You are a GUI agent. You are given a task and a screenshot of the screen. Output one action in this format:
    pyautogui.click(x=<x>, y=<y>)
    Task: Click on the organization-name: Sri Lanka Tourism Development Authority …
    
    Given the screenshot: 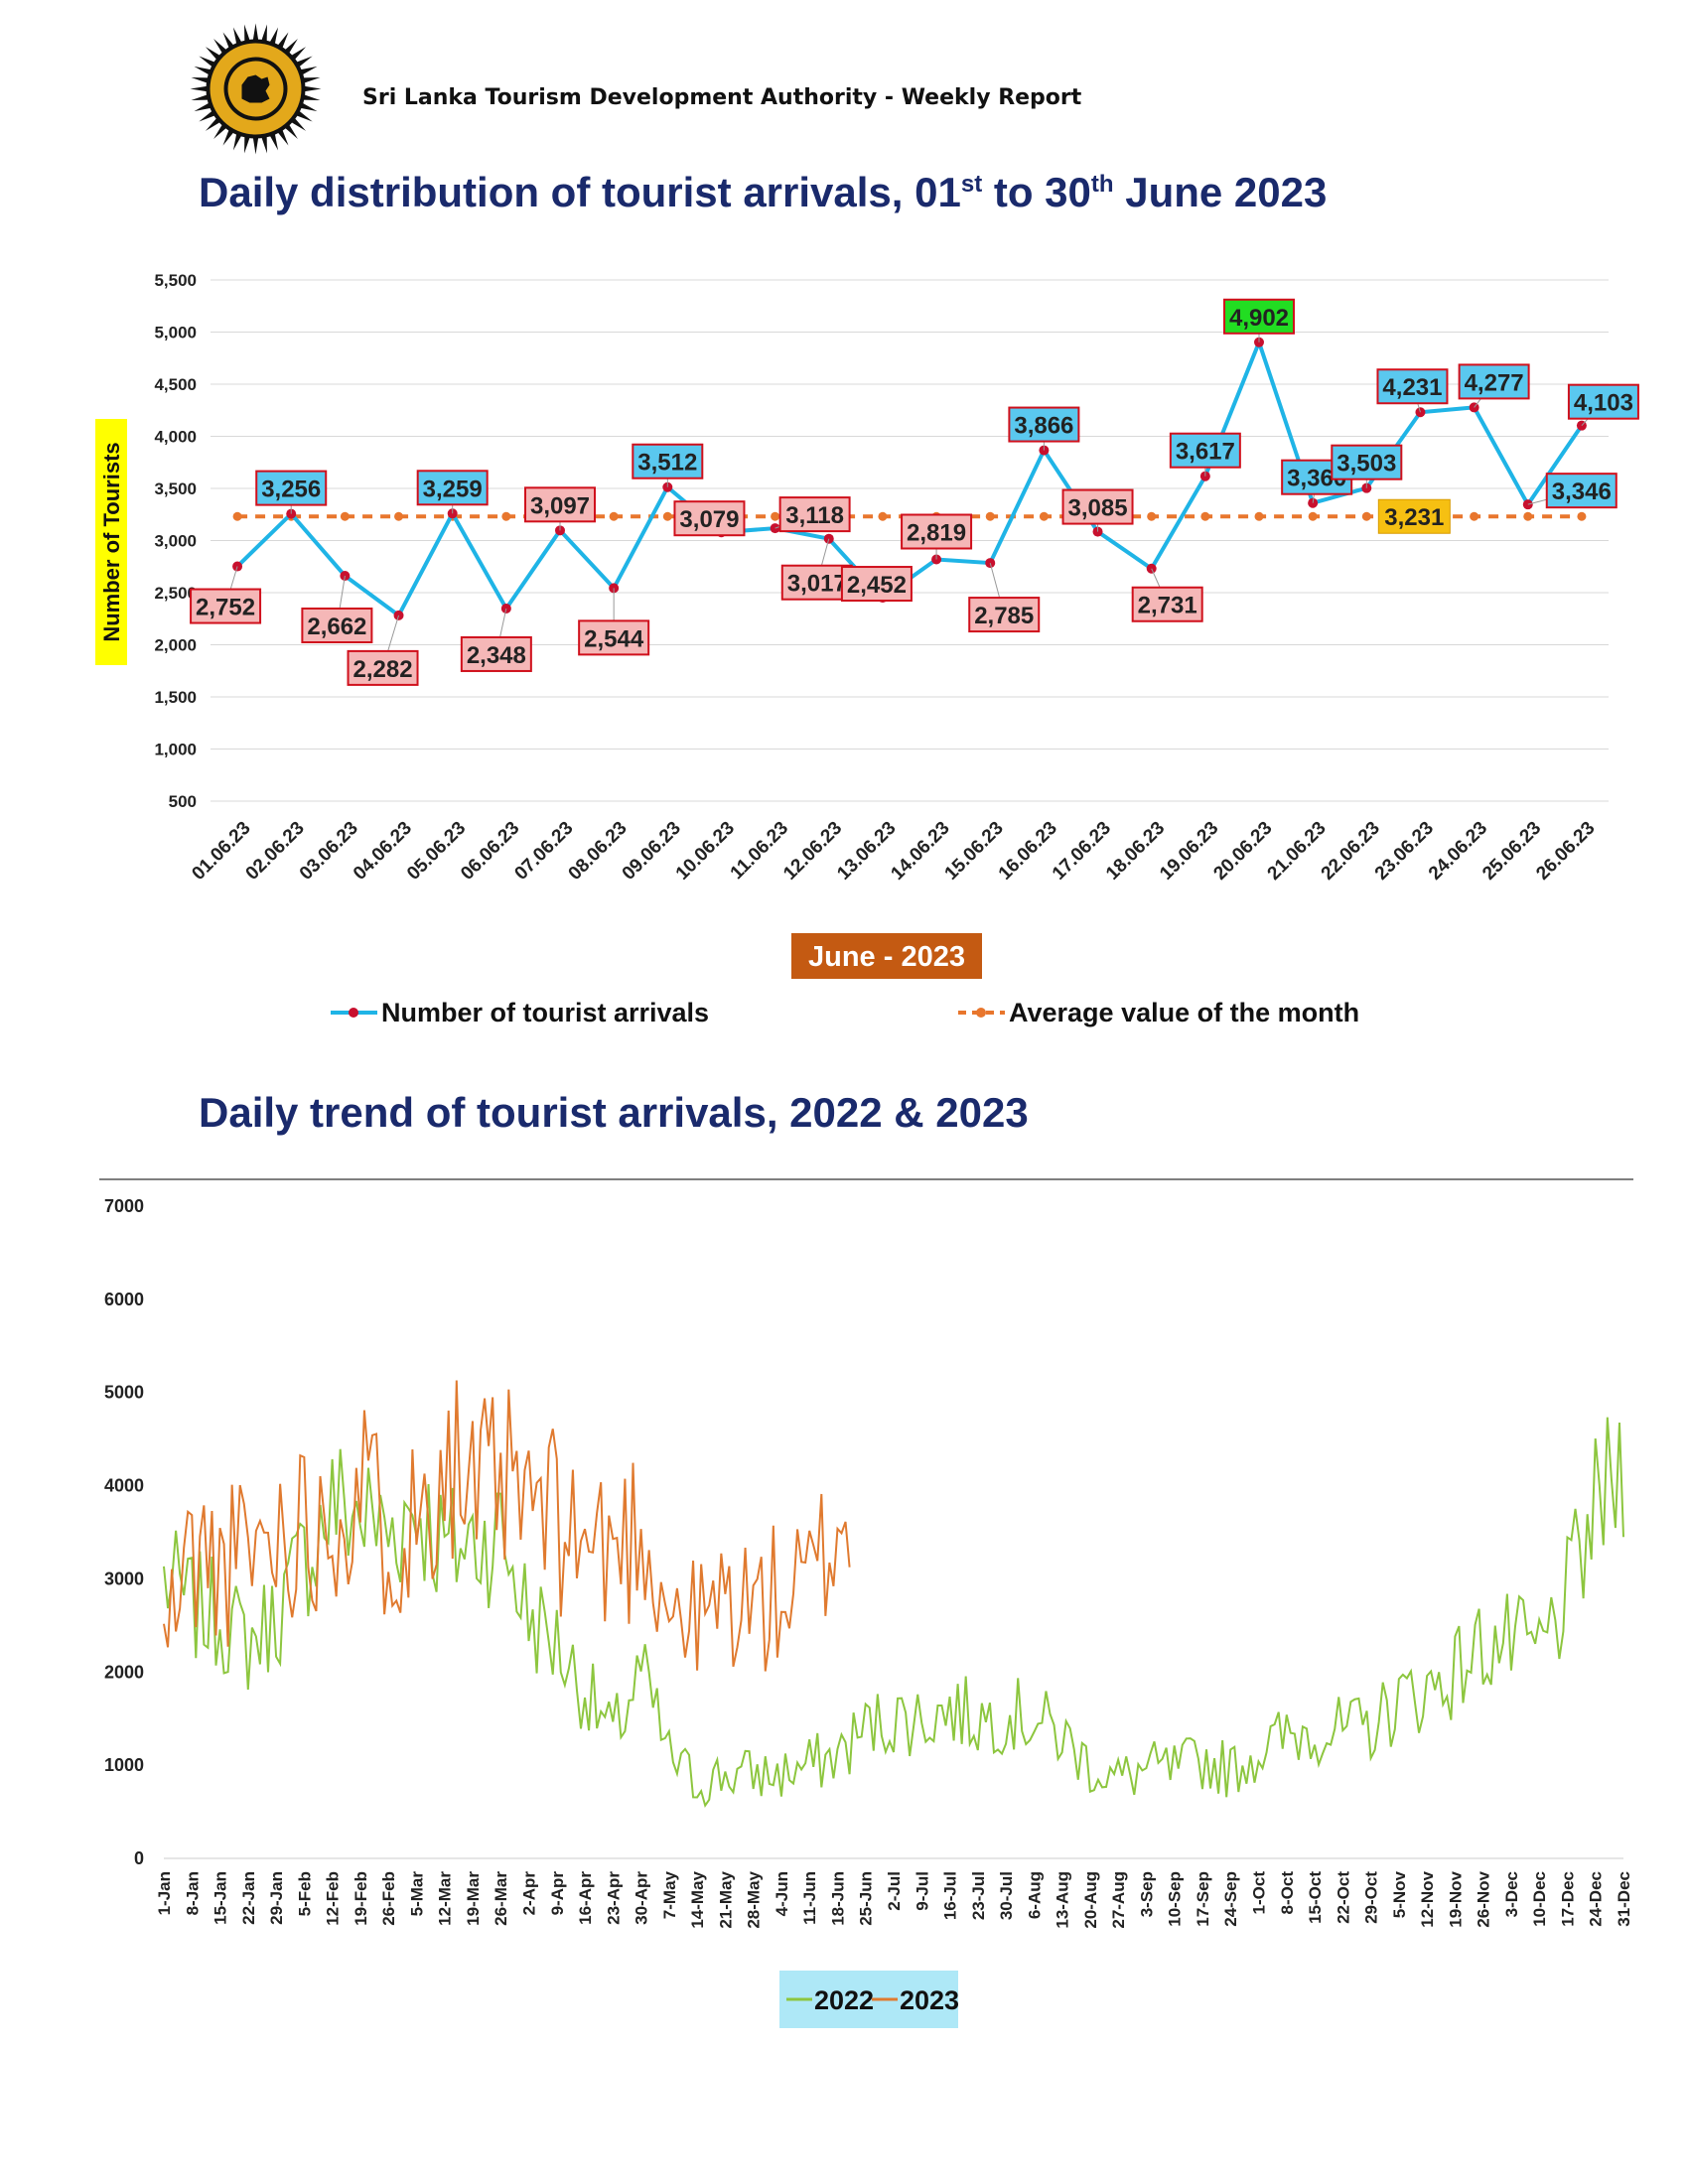 What is the action you would take?
    pyautogui.click(x=722, y=97)
    